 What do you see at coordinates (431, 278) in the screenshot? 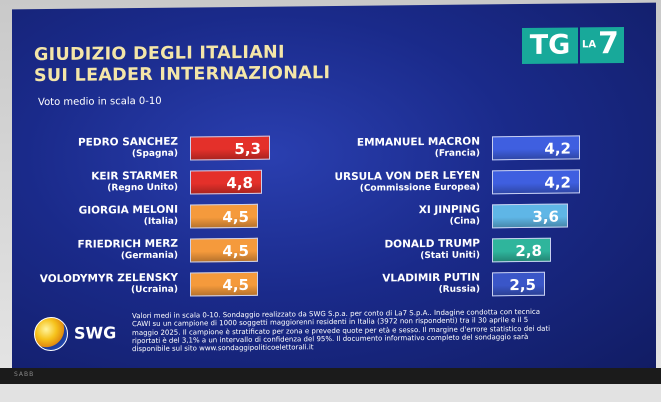
I see `leader-name: VLADIMIR PUTIN` at bounding box center [431, 278].